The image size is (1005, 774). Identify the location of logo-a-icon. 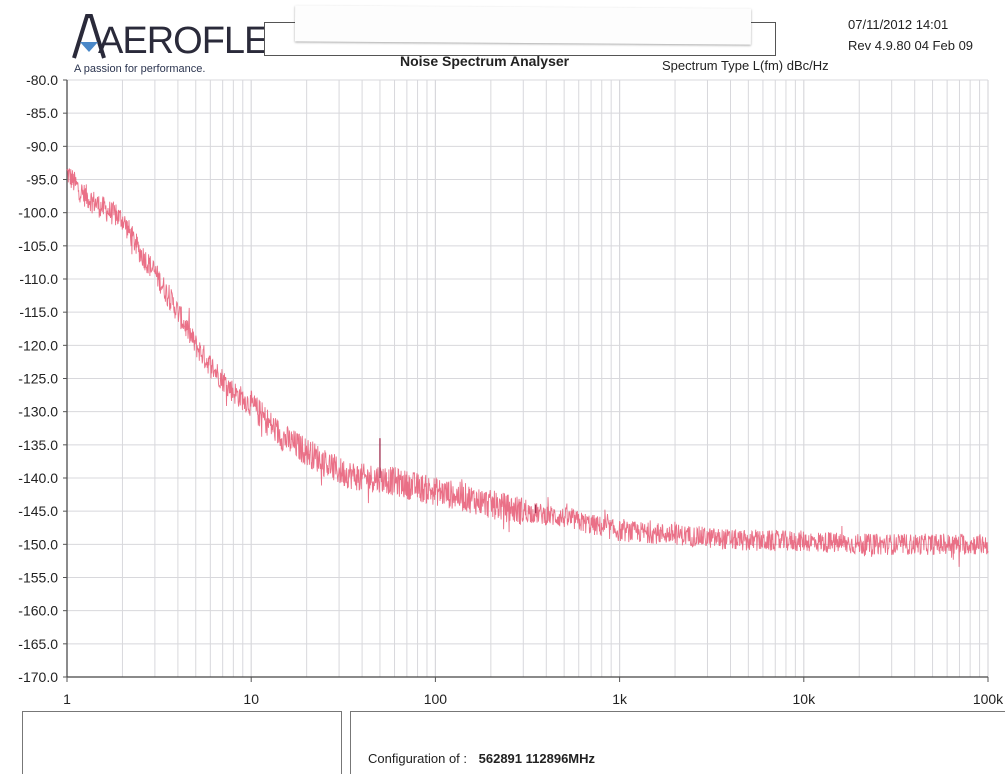
(89, 36).